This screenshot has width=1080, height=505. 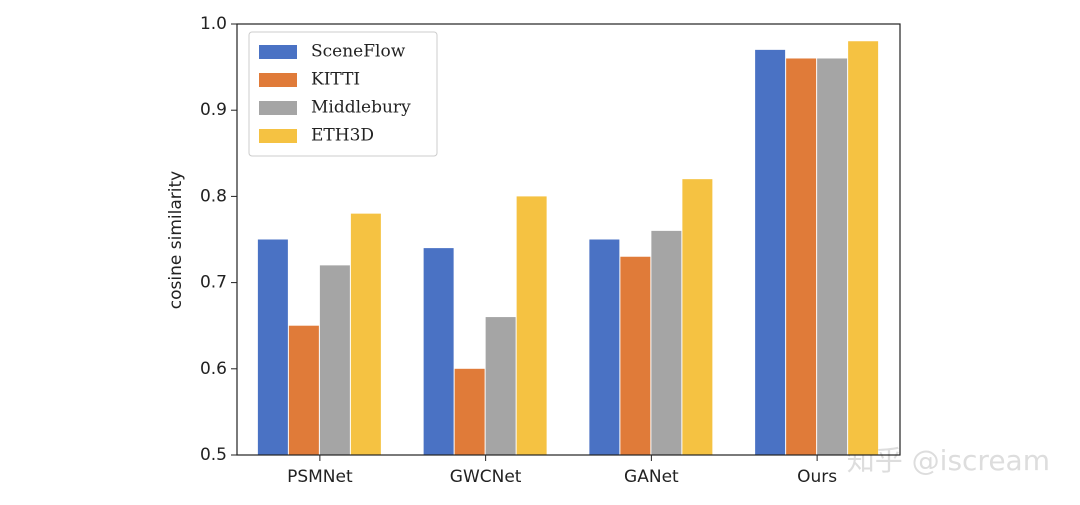 I want to click on x-tick-label: GWCNet, so click(x=486, y=477).